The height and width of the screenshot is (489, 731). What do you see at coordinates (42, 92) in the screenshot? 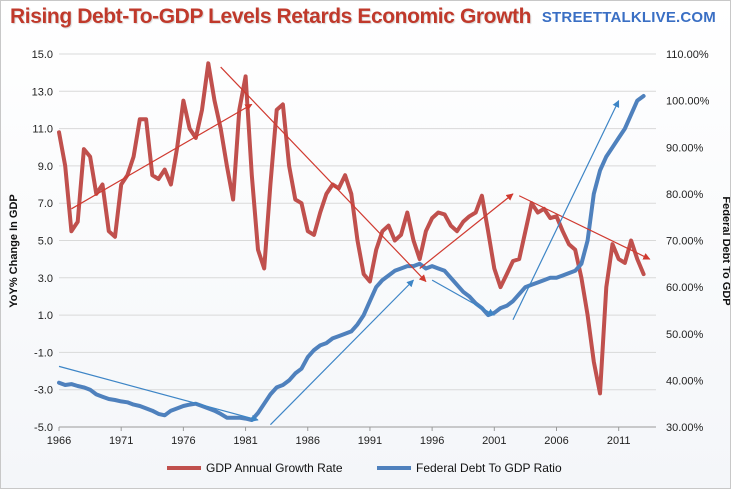
I see `y-left-tick-label: 13.0` at bounding box center [42, 92].